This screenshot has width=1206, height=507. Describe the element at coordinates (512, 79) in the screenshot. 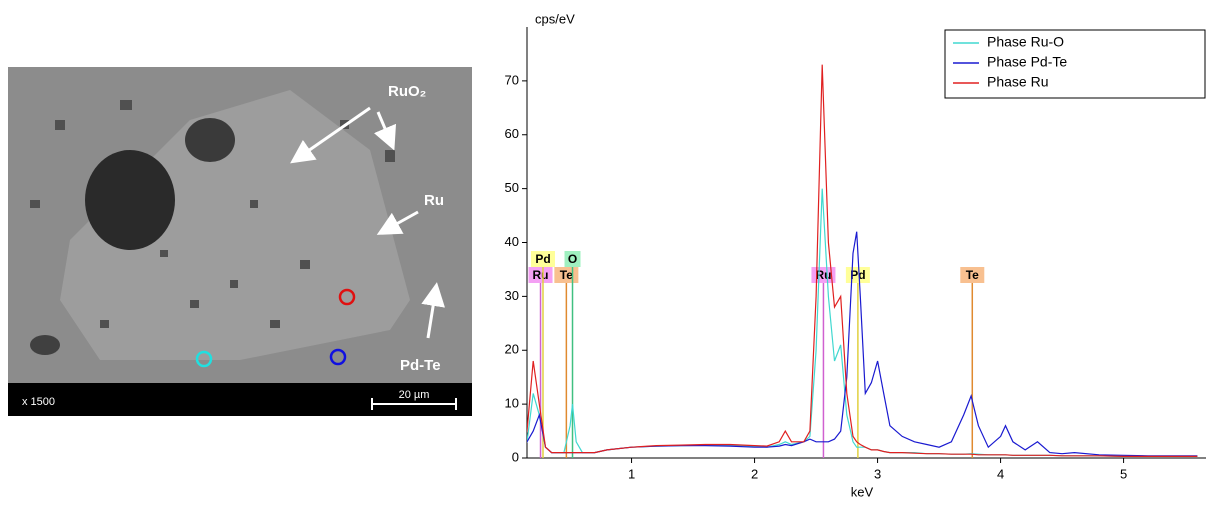

I see `y-tick-label: 70` at that location.